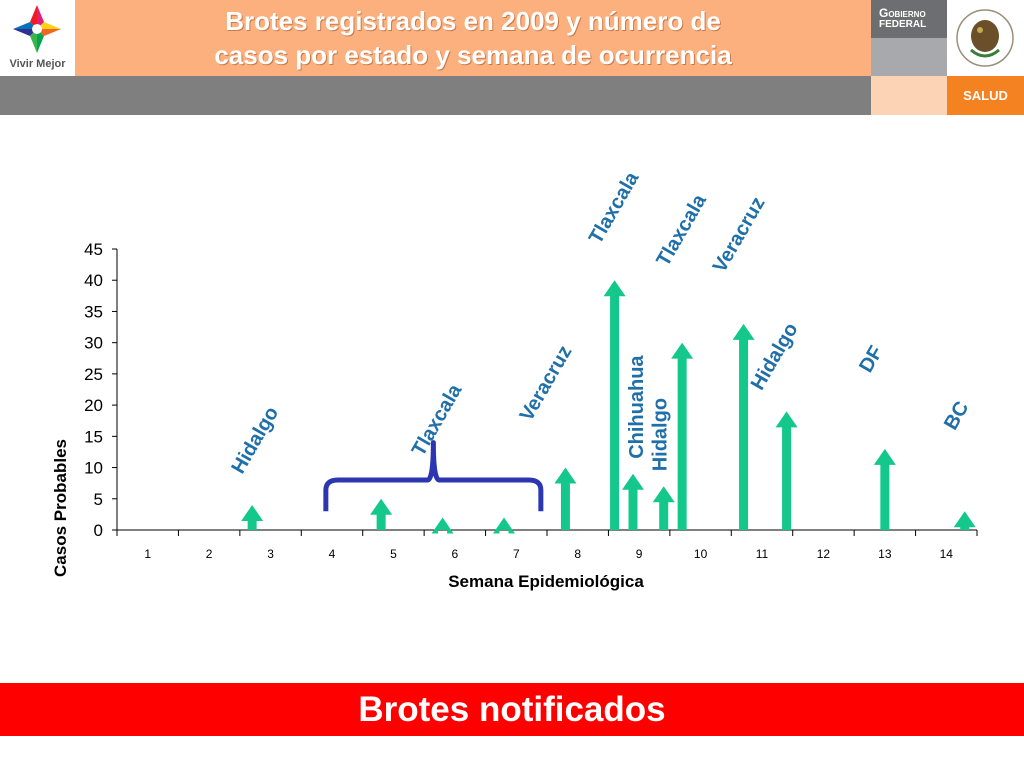 The width and height of the screenshot is (1024, 768). I want to click on x-axis-title: Semana Epidemiológica, so click(546, 581).